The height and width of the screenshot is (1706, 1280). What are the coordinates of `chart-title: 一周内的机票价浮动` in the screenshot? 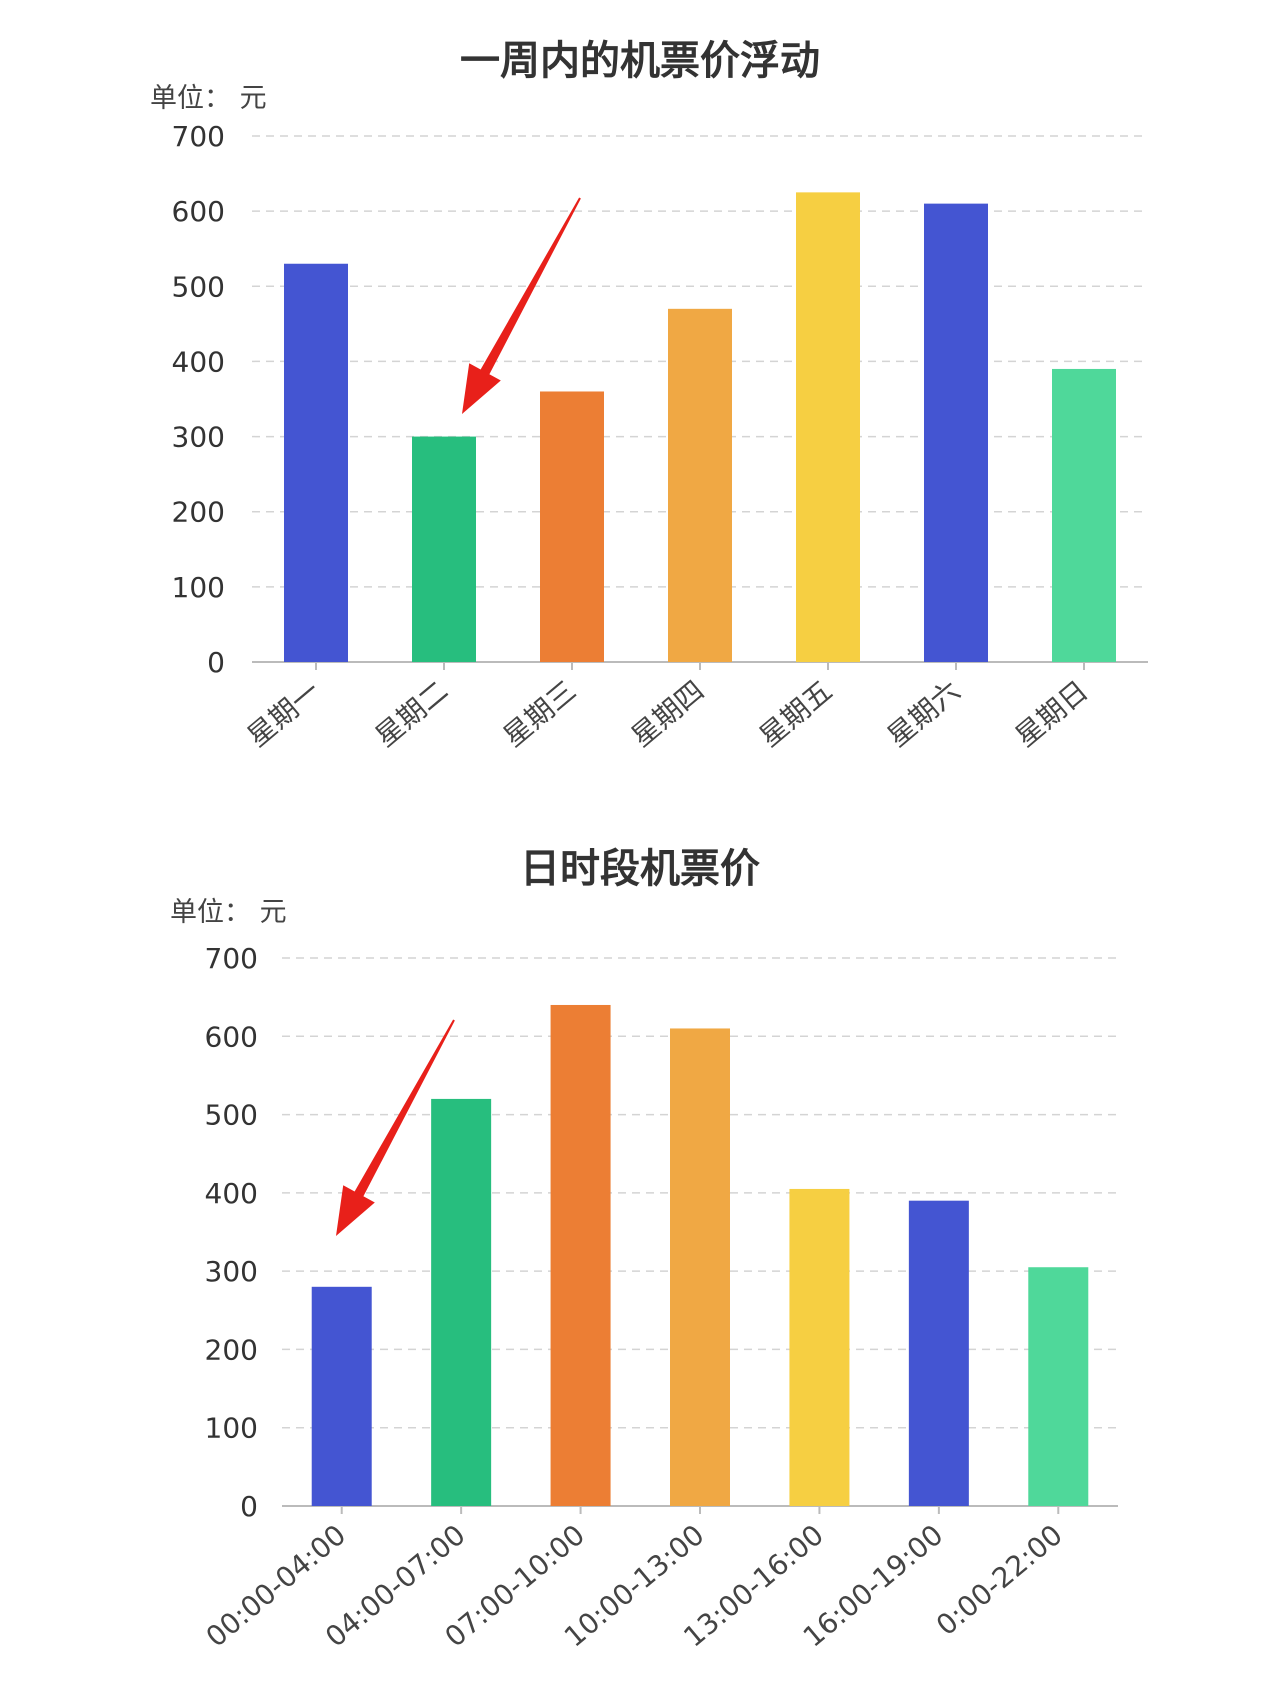 It's located at (640, 61).